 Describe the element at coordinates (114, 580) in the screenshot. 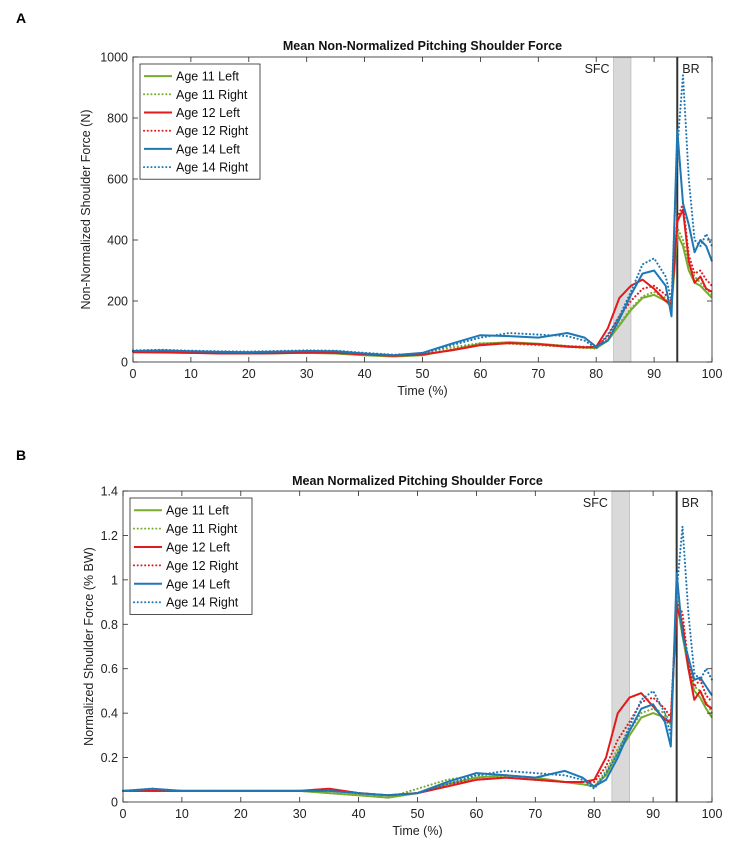

I see `y-tick-label: 1` at that location.